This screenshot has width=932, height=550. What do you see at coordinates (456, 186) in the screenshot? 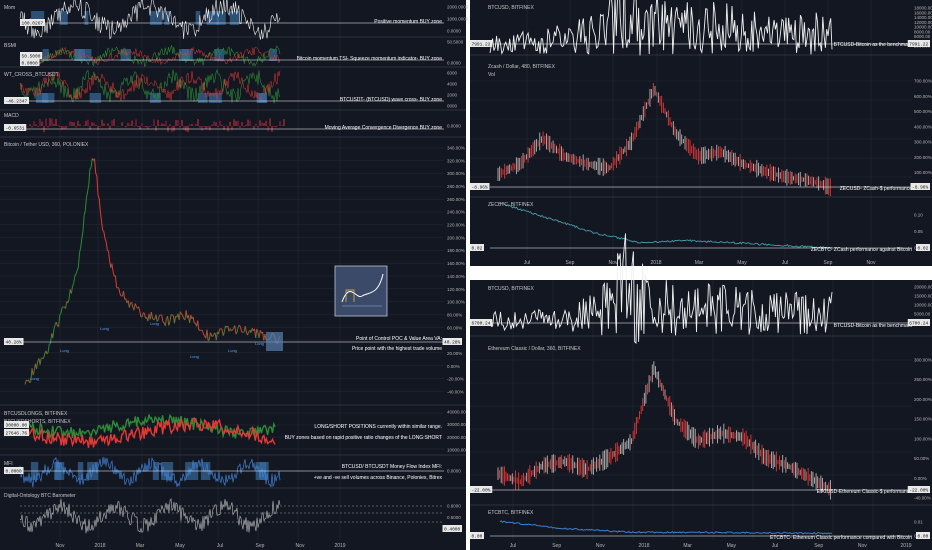
I see `main-tick: 280.00%` at bounding box center [456, 186].